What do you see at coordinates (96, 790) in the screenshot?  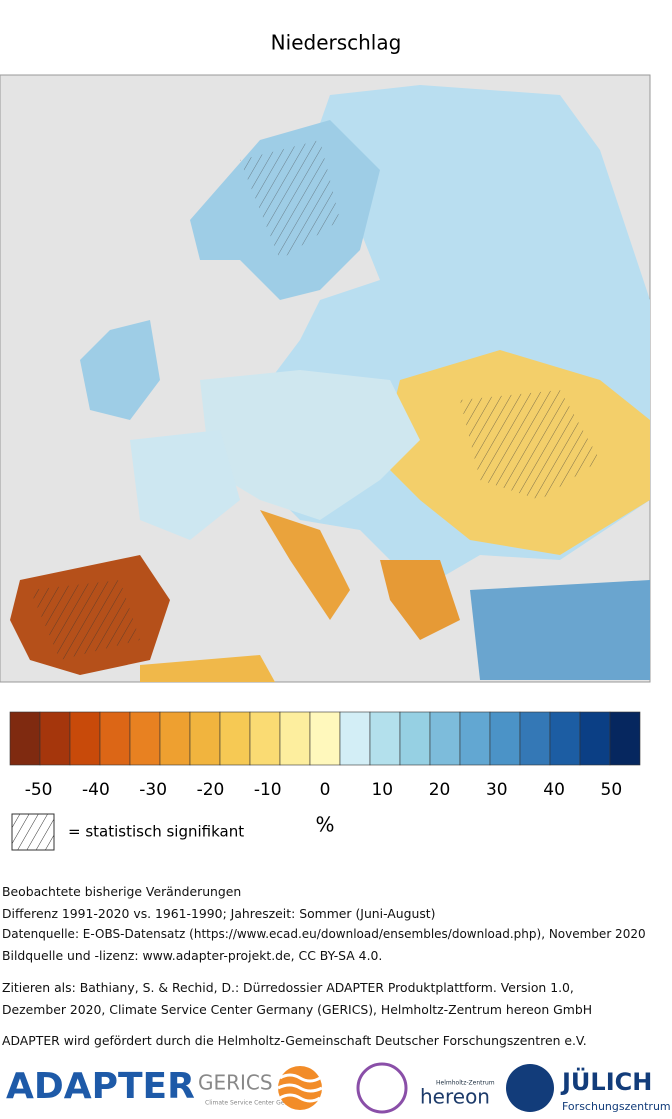 I see `colorbar-tick-label: -40` at bounding box center [96, 790].